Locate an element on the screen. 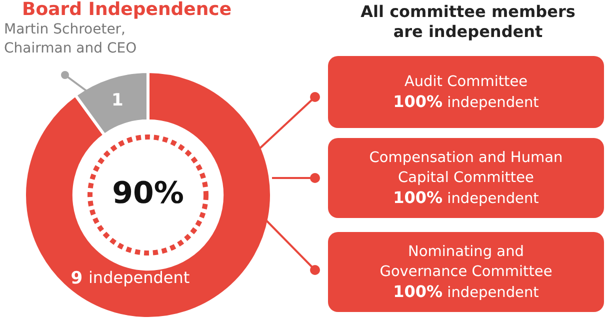 This screenshot has height=320, width=606. text: Audit Committee 100% independent is located at coordinates (466, 92).